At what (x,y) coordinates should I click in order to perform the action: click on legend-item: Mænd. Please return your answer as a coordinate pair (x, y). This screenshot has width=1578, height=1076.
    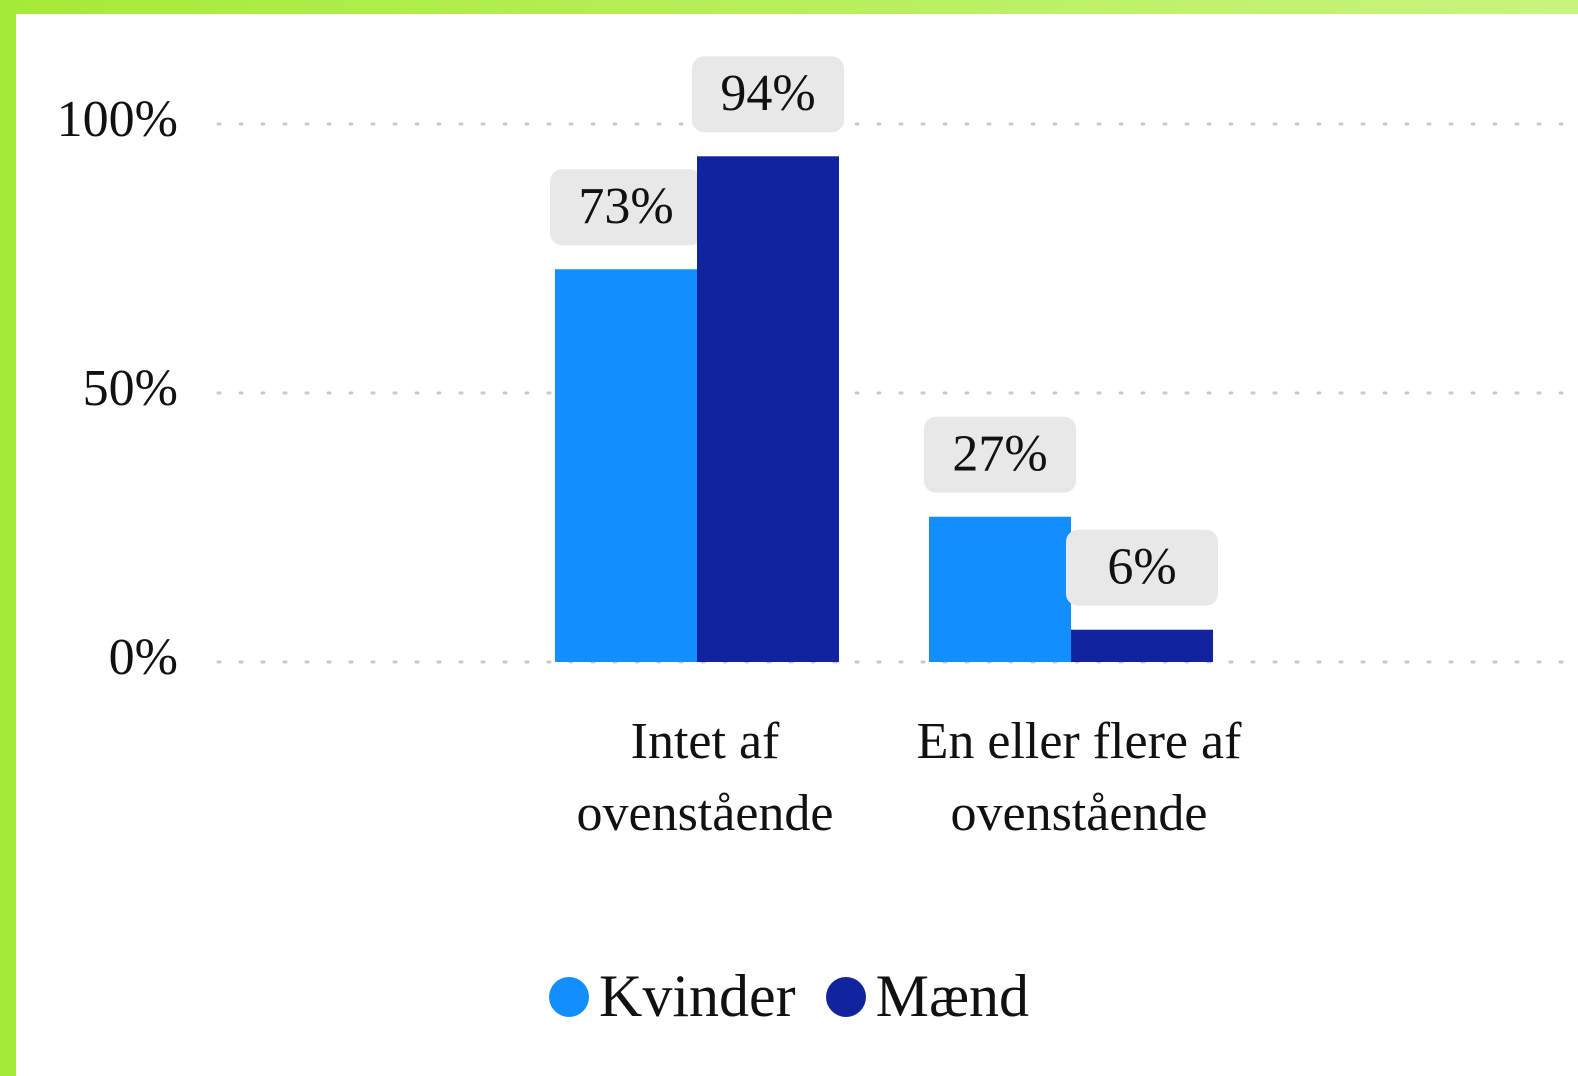
    Looking at the image, I should click on (927, 996).